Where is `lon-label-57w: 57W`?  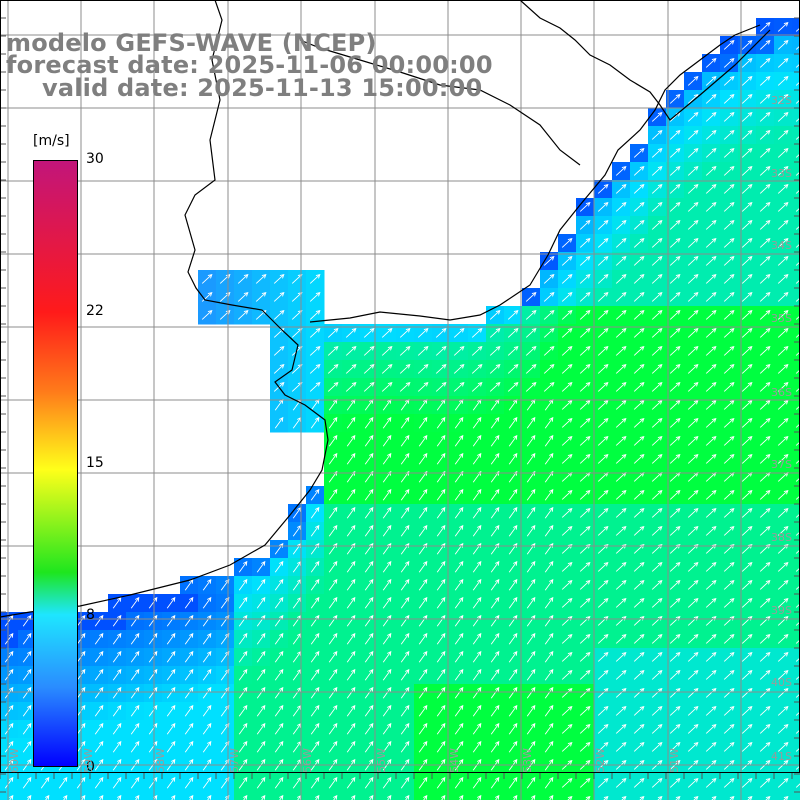
lon-label-57w: 57W is located at coordinates (234, 760).